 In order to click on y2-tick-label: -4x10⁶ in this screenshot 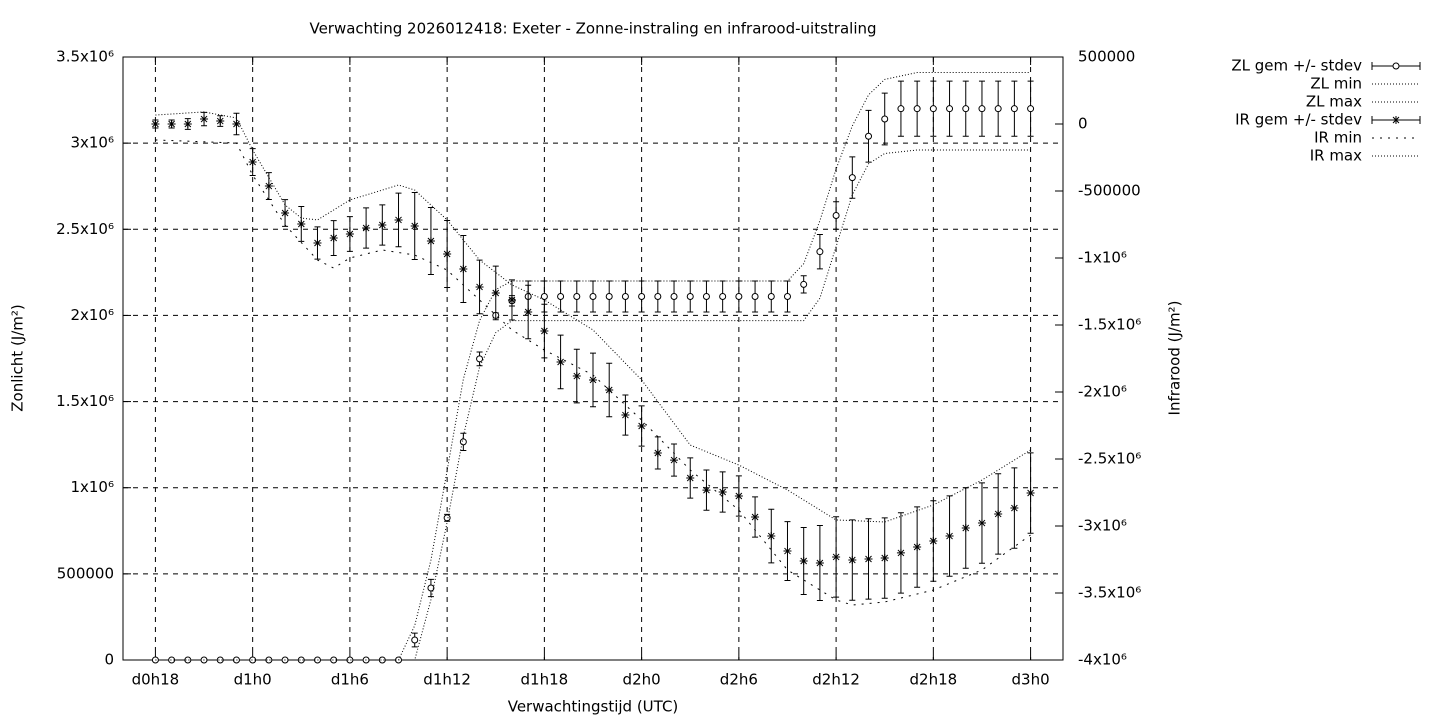, I will do `click(1102, 660)`.